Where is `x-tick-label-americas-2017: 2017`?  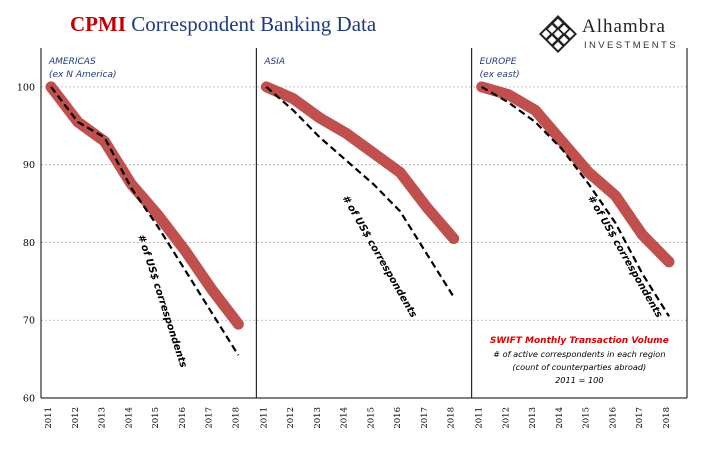
x-tick-label-americas-2017: 2017 is located at coordinates (210, 418).